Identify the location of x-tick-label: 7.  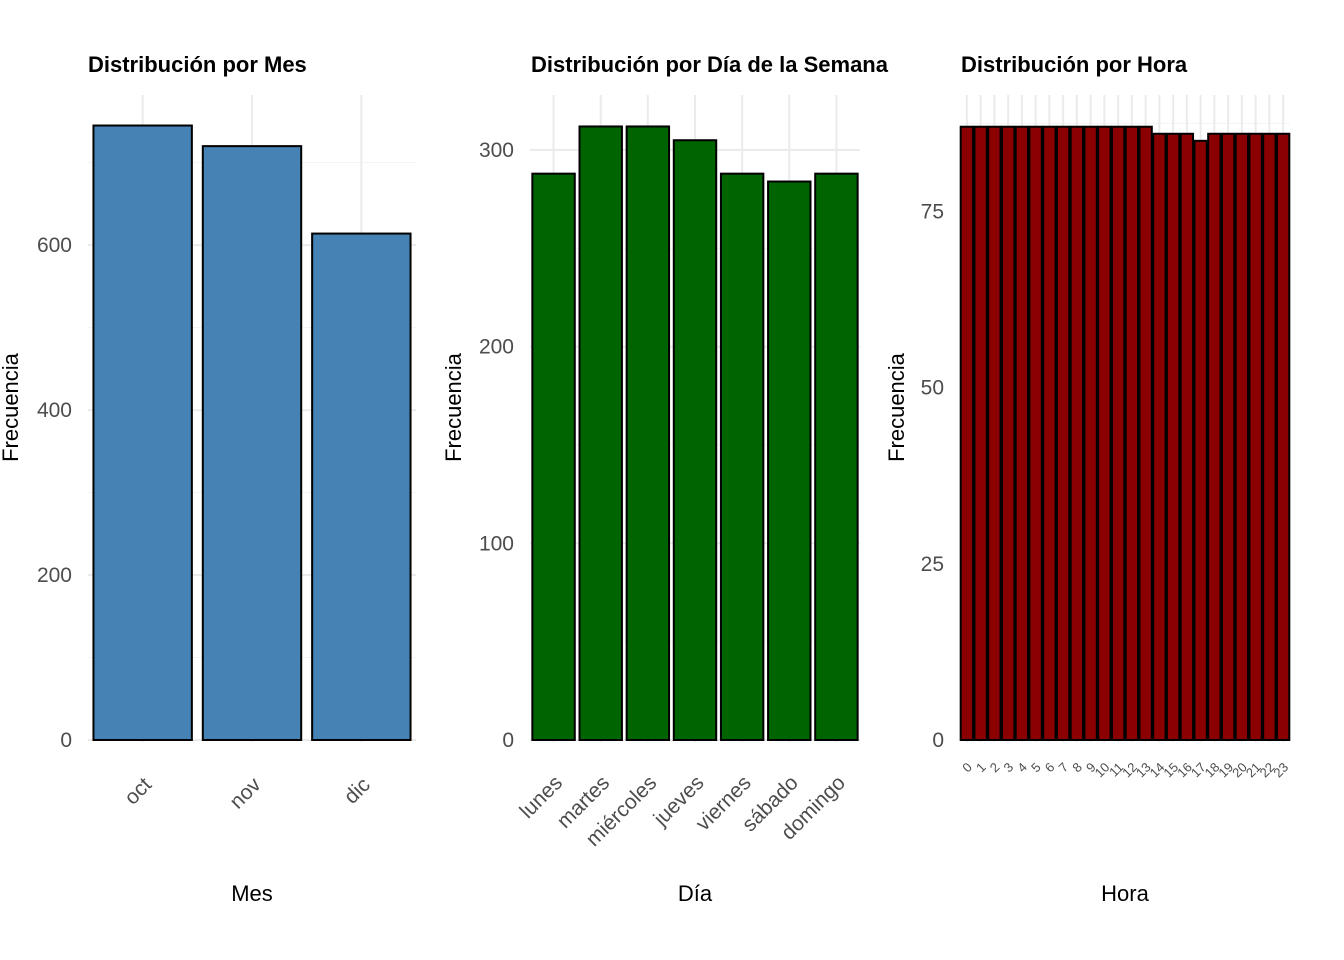
(1064, 768).